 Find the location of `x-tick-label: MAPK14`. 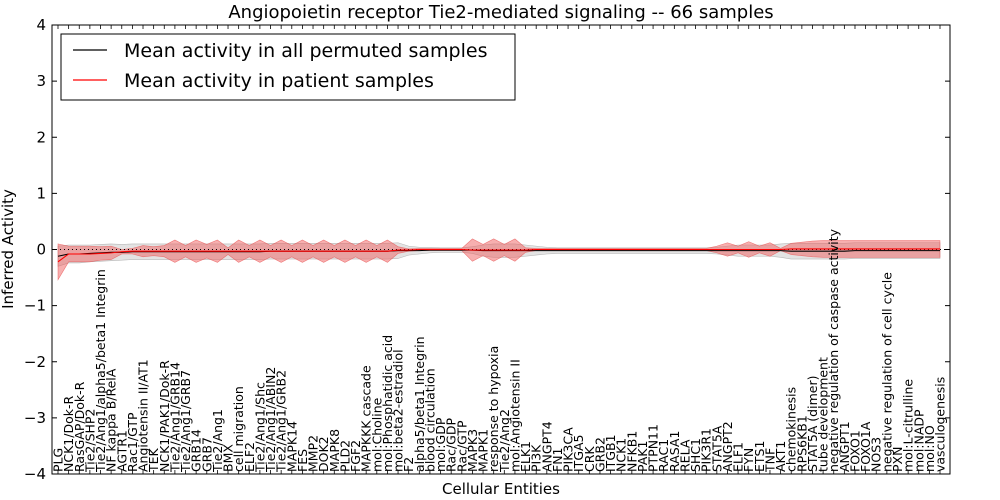

x-tick-label: MAPK14 is located at coordinates (291, 446).